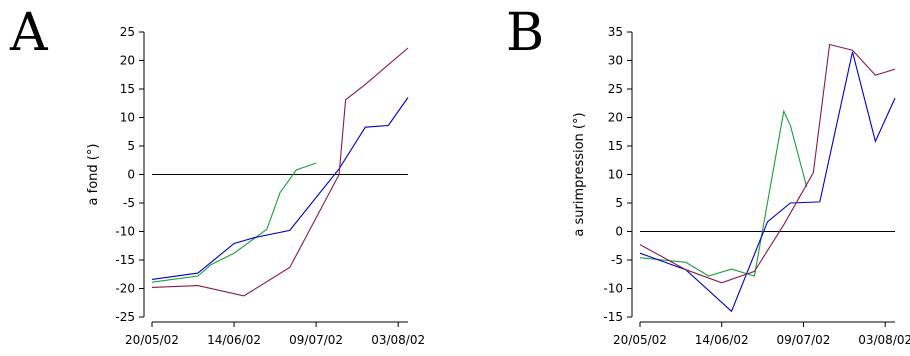 The image size is (910, 356). I want to click on y-tick-label: 35, so click(615, 32).